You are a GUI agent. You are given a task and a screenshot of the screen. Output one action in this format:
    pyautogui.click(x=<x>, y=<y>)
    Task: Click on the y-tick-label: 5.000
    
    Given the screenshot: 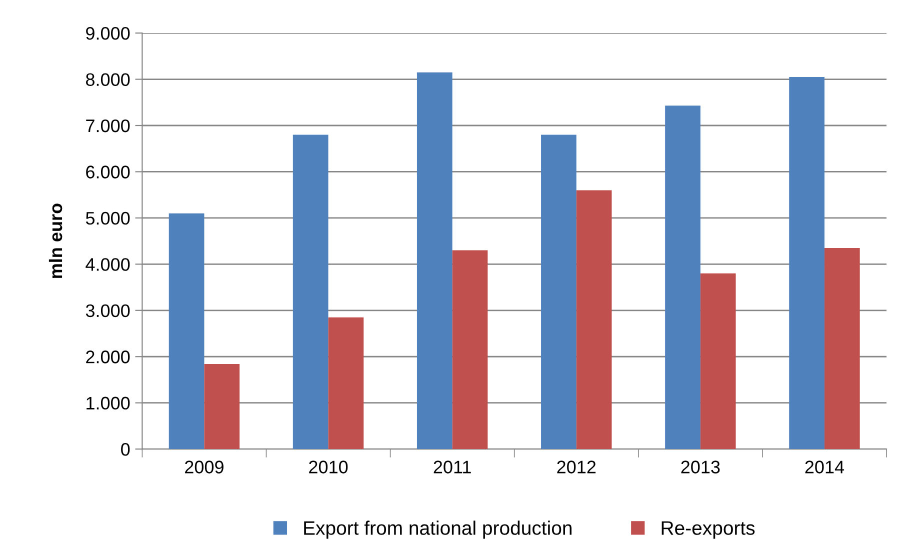 What is the action you would take?
    pyautogui.click(x=108, y=218)
    